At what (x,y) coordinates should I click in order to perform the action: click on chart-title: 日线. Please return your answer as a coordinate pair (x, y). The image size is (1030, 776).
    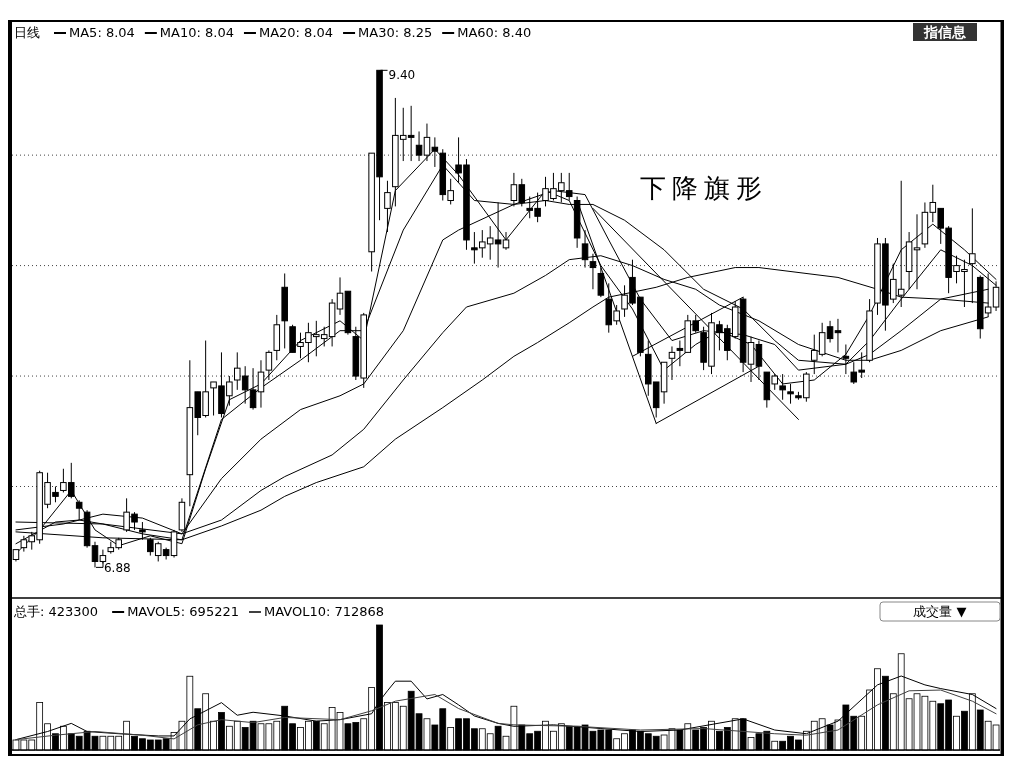
    Looking at the image, I should click on (27, 32).